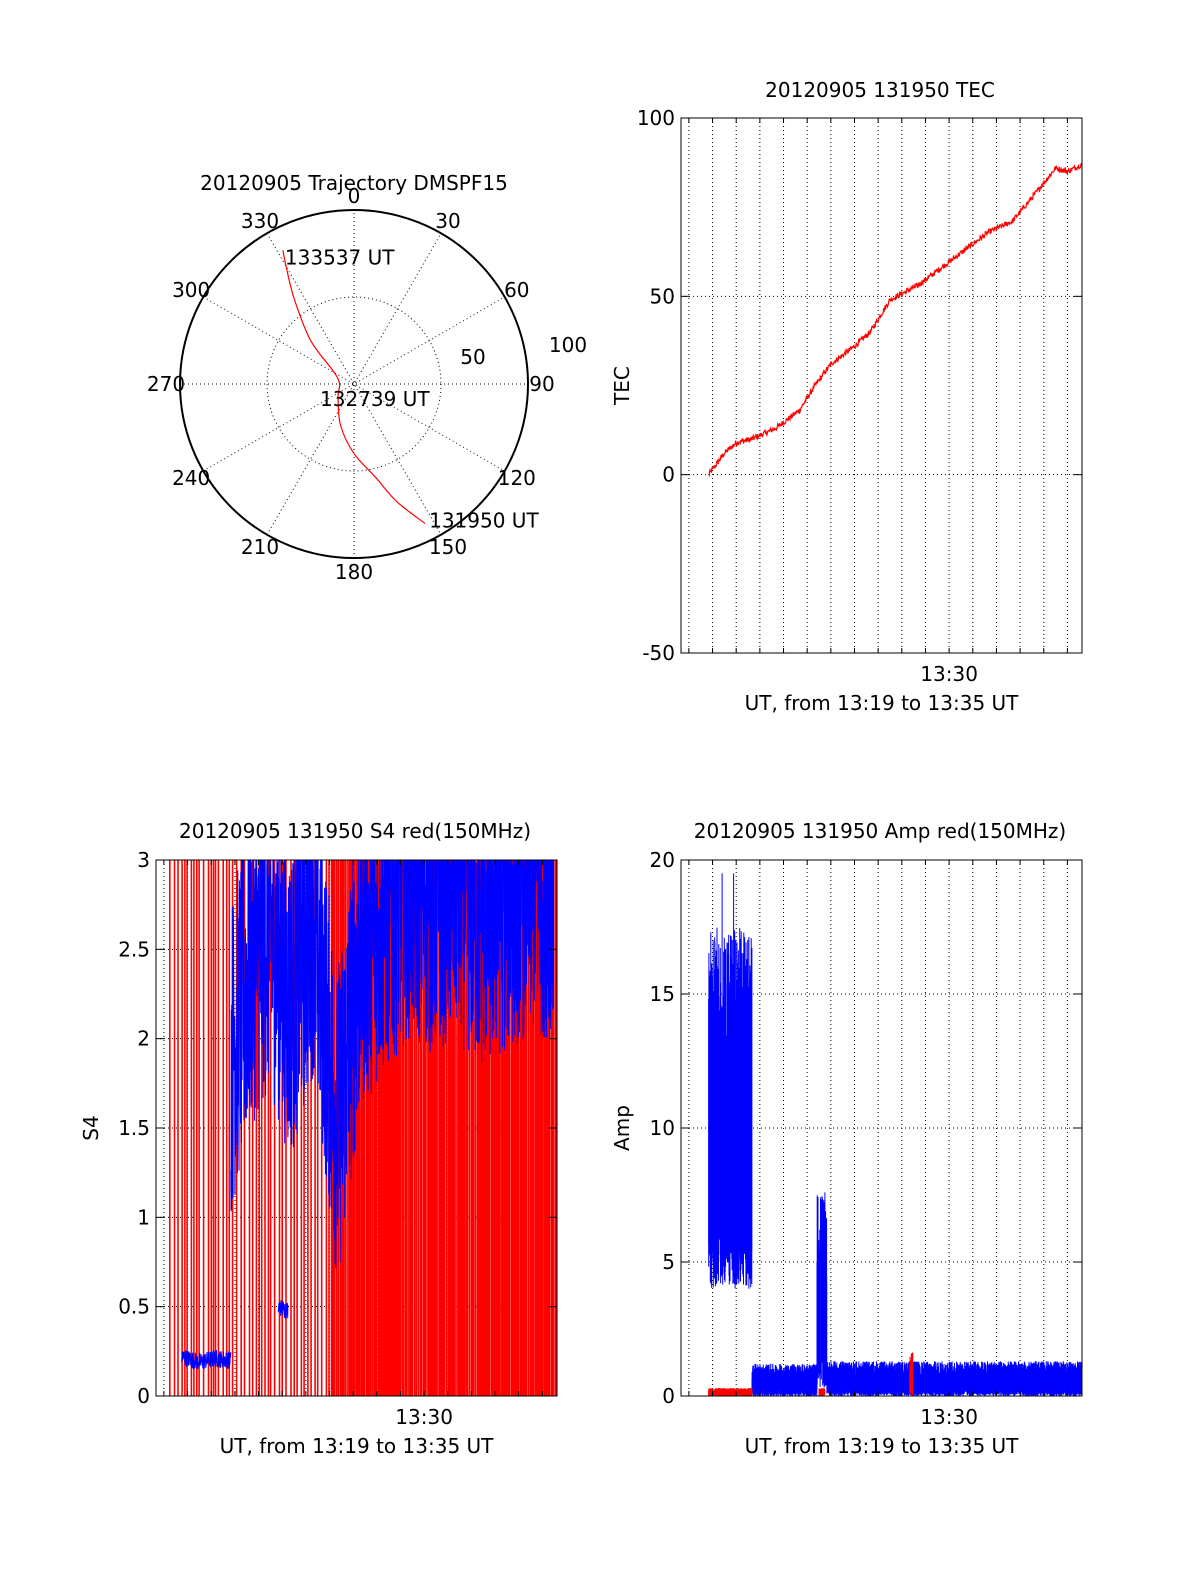  Describe the element at coordinates (91, 1127) in the screenshot. I see `s4-y-axis-label: S4` at that location.